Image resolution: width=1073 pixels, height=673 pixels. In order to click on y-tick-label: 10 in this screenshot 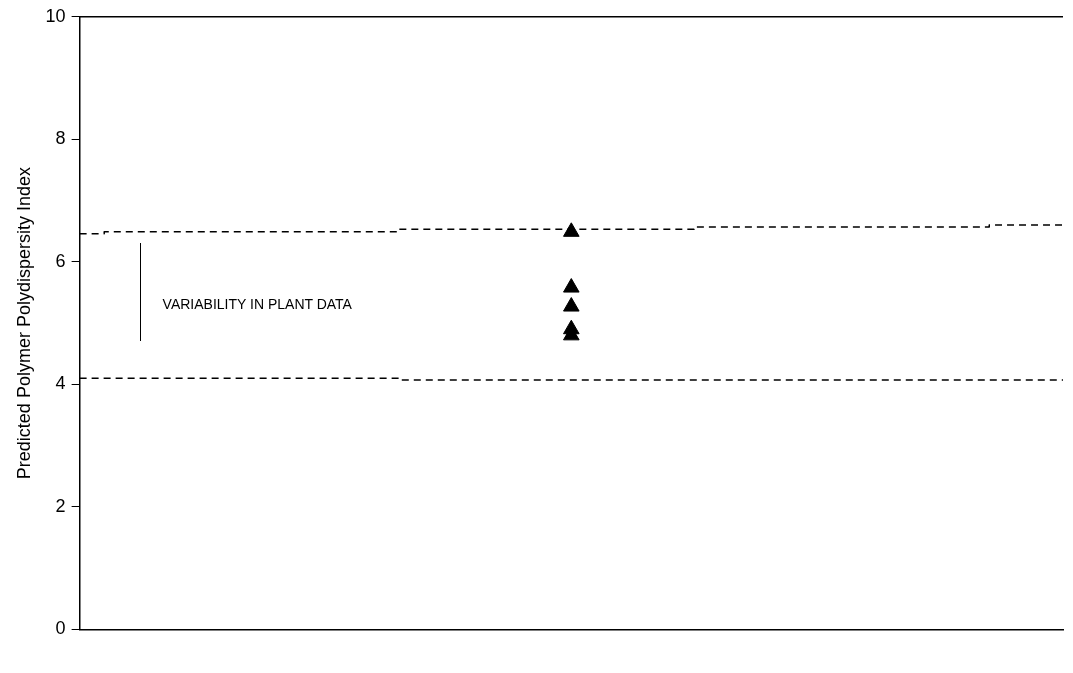, I will do `click(55, 15)`.